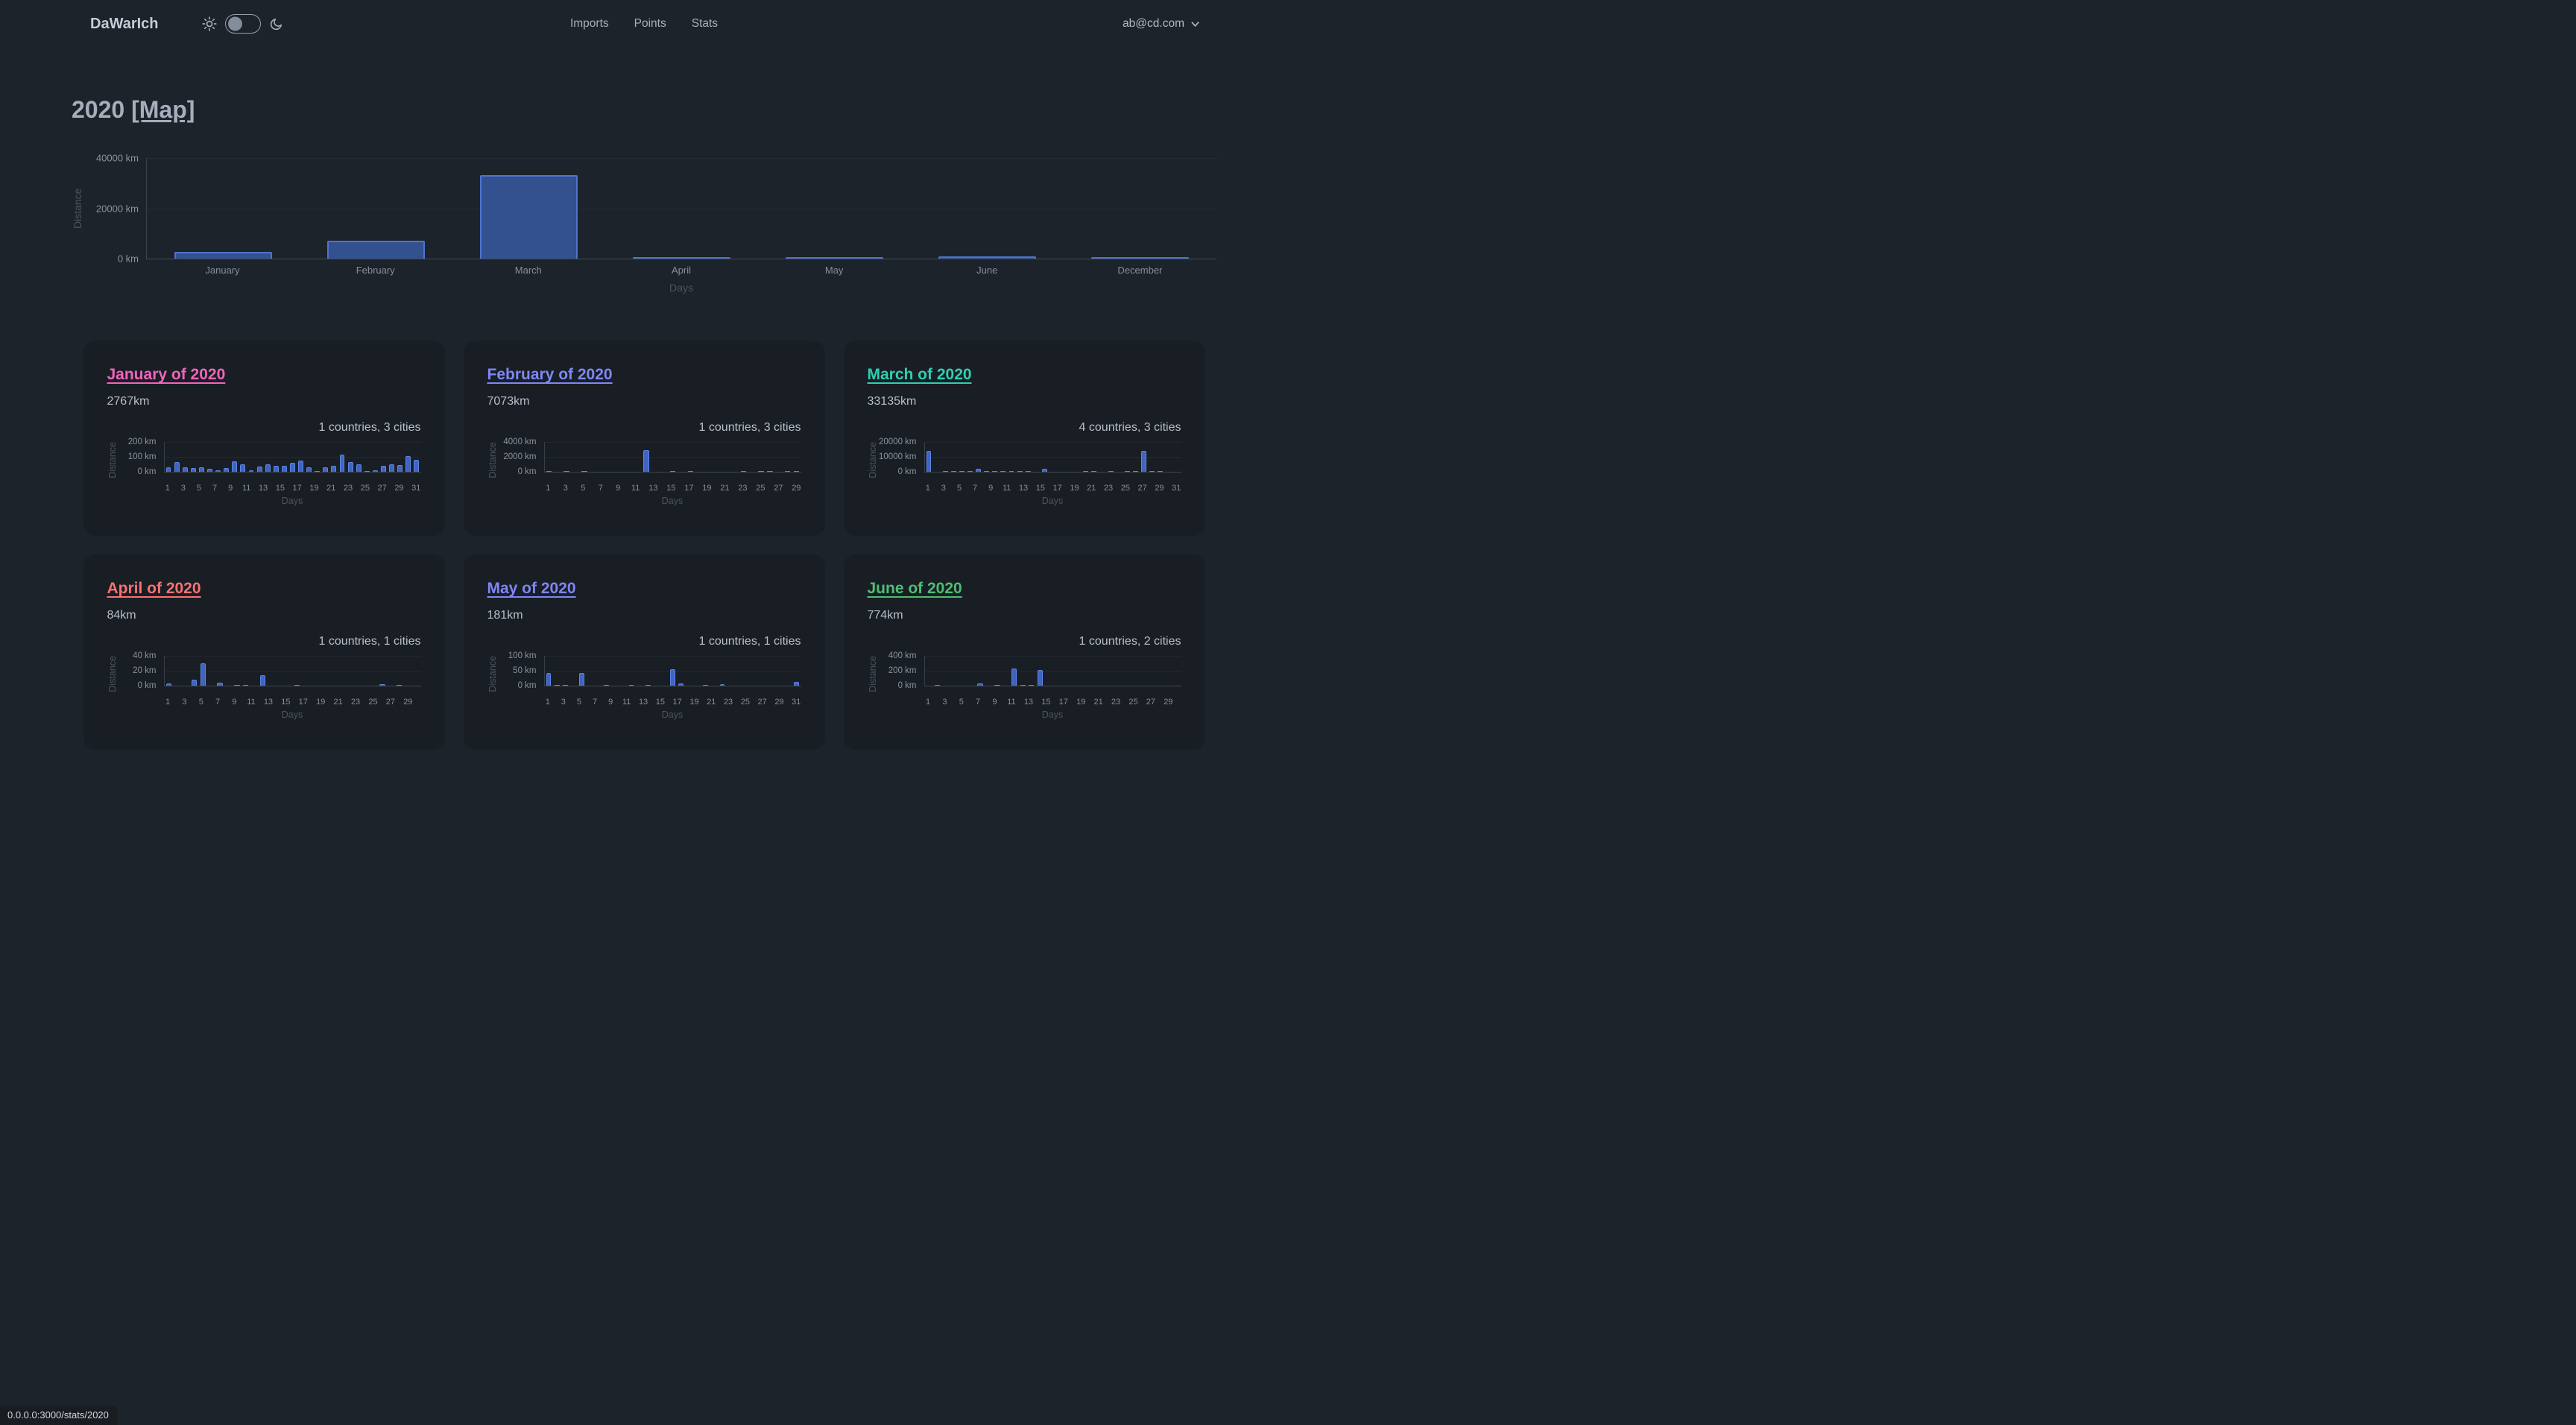  Describe the element at coordinates (749, 641) in the screenshot. I see `month-summary: 1 countries, 1 cities` at that location.